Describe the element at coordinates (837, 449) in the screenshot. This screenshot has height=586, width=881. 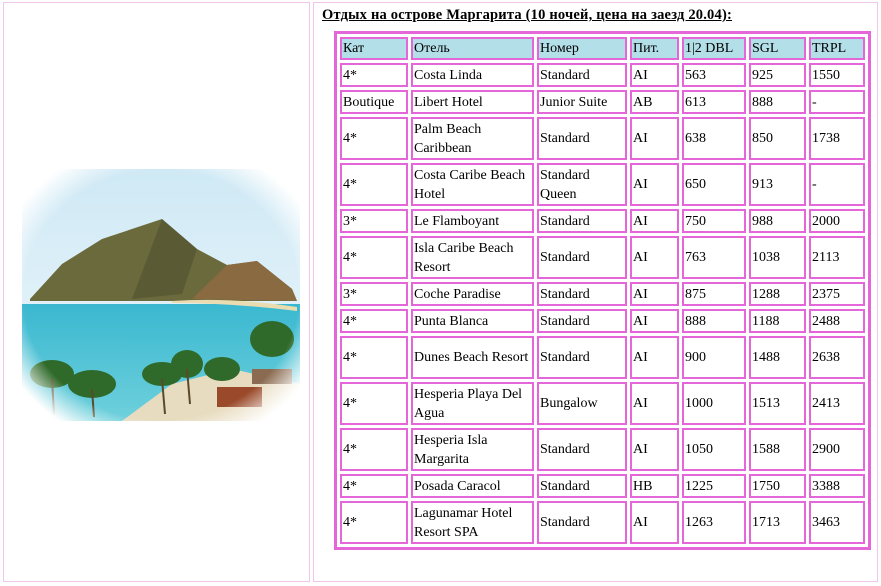
I see `table-cell: 2900` at that location.